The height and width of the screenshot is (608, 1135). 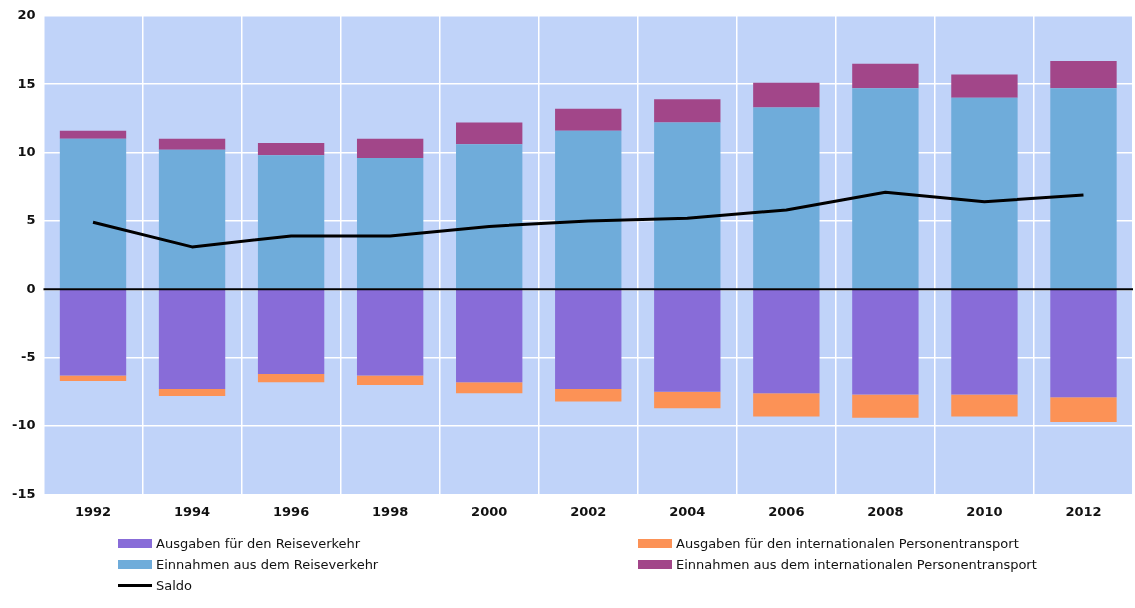 I want to click on y-tick-label: 15, so click(x=26, y=83).